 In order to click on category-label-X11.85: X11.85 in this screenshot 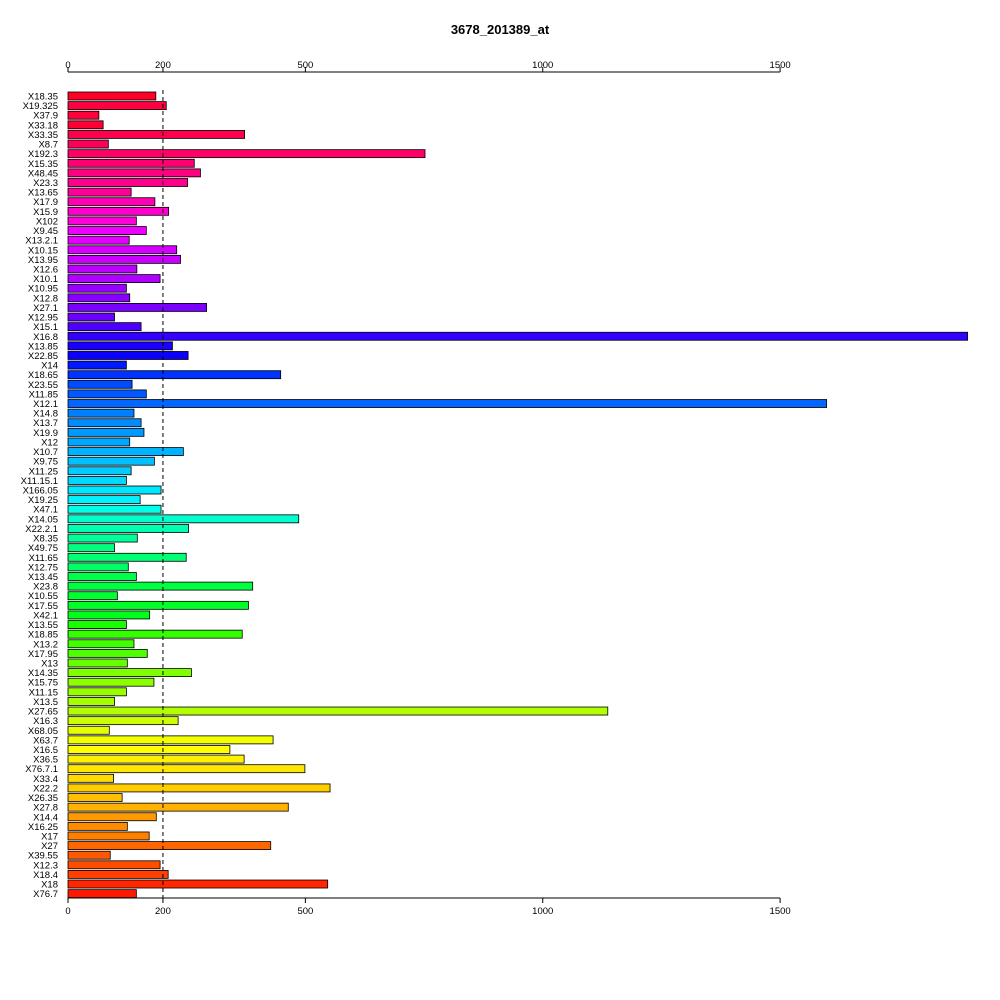, I will do `click(43, 394)`.